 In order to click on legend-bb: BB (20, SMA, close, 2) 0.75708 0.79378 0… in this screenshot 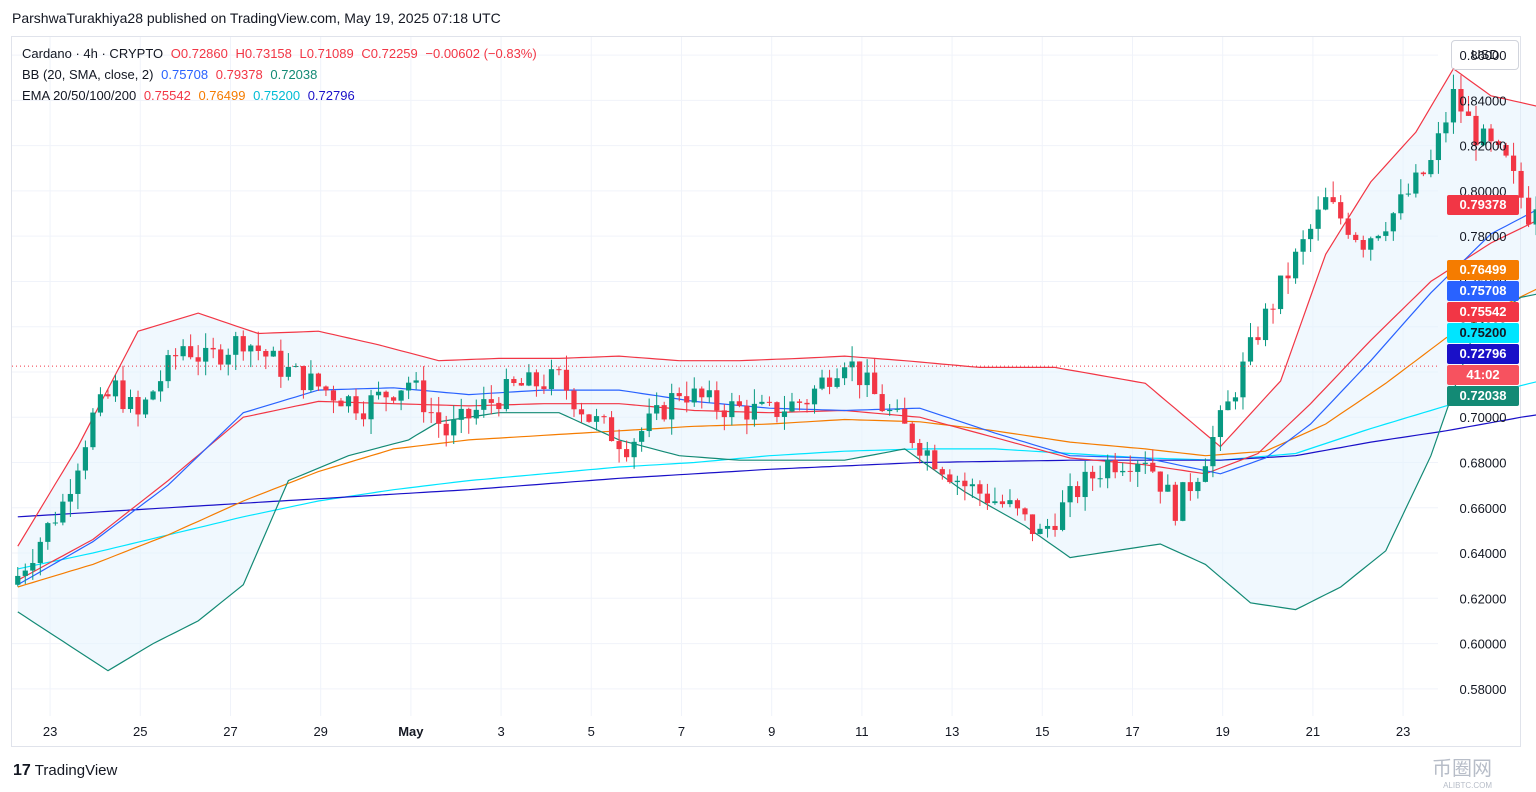, I will do `click(171, 74)`.